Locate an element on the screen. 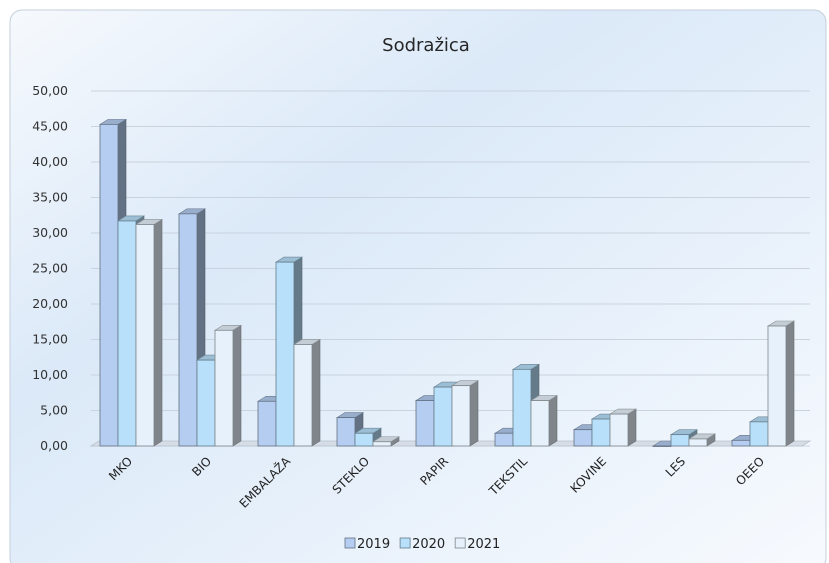 This screenshot has width=829, height=563. legend-label: 2020 is located at coordinates (428, 544).